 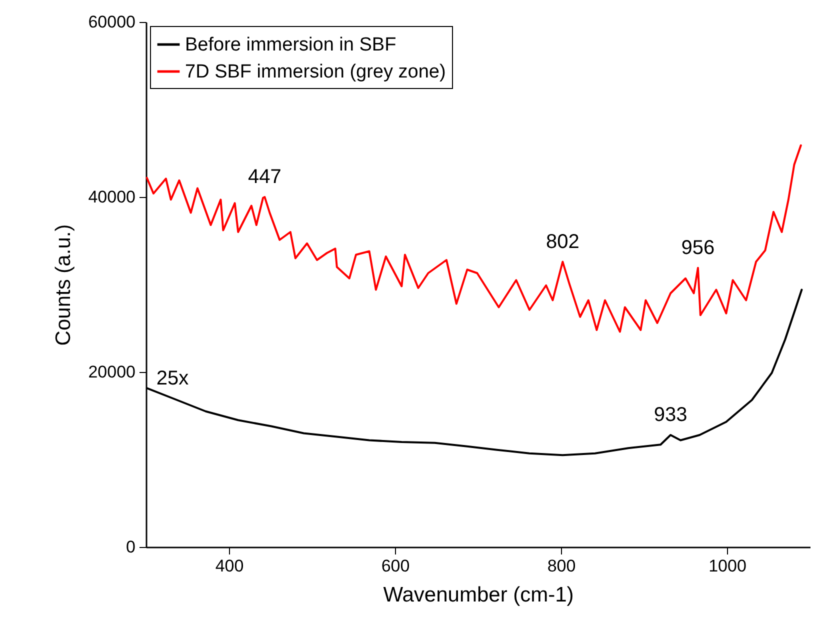 What do you see at coordinates (172, 378) in the screenshot?
I see `annotation: 25x` at bounding box center [172, 378].